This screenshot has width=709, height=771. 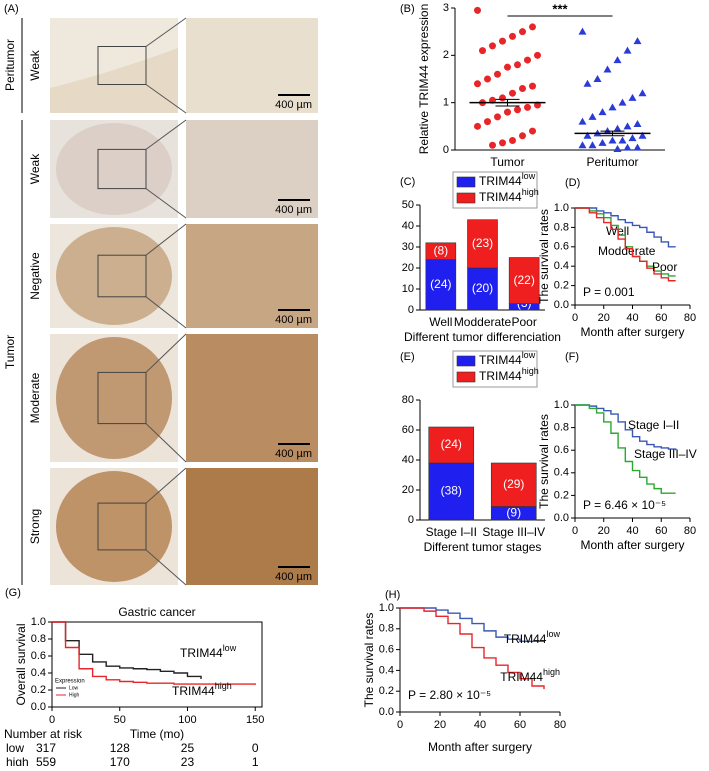 I want to click on plot-frame, so click(x=157, y=664).